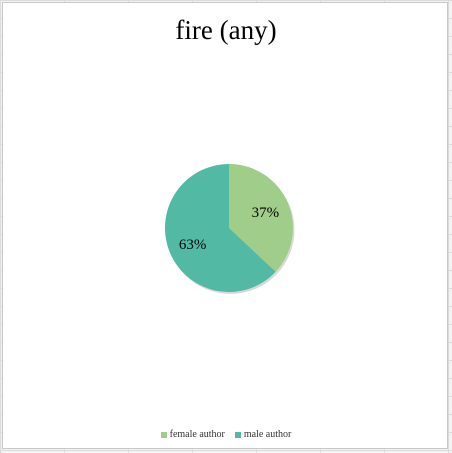 This screenshot has width=452, height=453. What do you see at coordinates (226, 434) in the screenshot?
I see `legend: female author male author` at bounding box center [226, 434].